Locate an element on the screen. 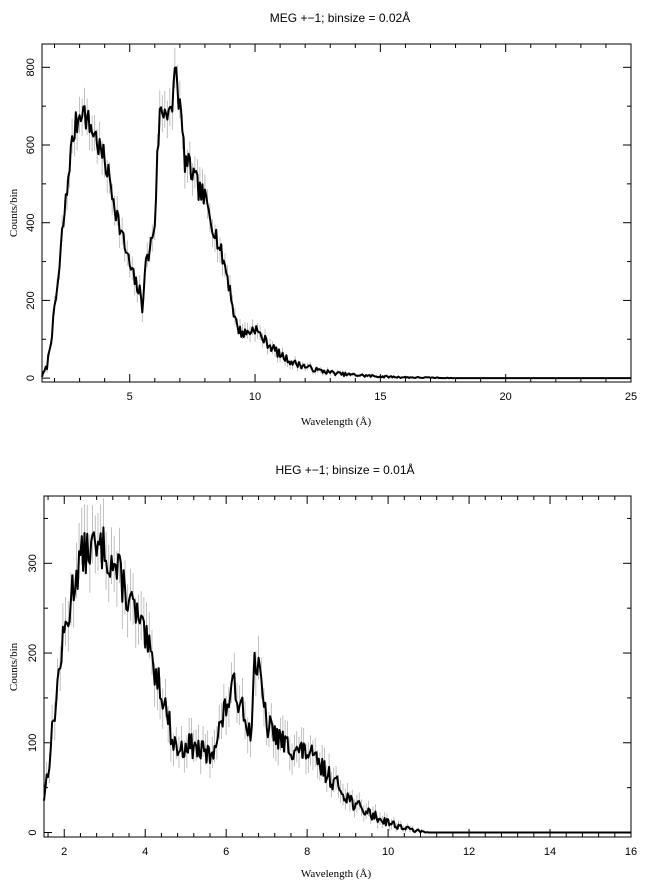  y-tick-label: 400 is located at coordinates (31, 223).